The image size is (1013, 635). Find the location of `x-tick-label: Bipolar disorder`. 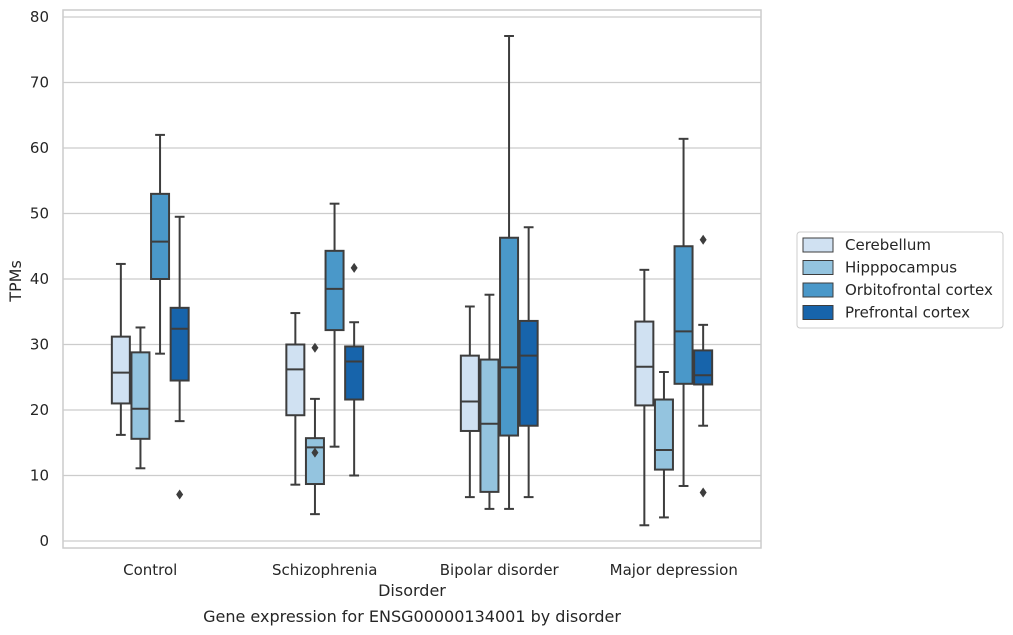

x-tick-label: Bipolar disorder is located at coordinates (500, 570).